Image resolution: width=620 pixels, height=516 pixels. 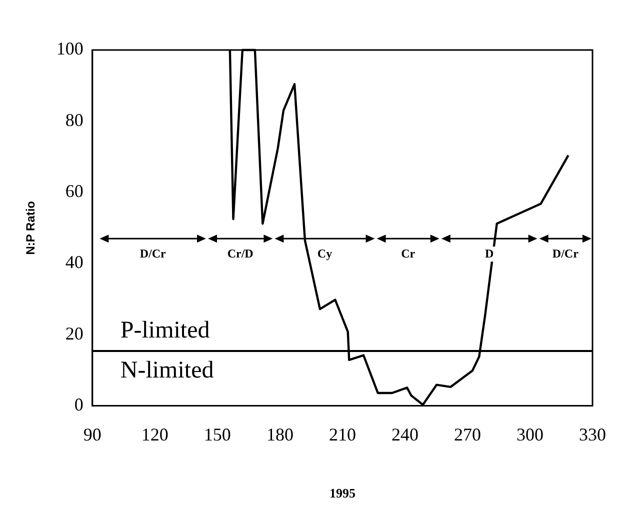 I want to click on x-tick-label: 210, so click(x=342, y=434).